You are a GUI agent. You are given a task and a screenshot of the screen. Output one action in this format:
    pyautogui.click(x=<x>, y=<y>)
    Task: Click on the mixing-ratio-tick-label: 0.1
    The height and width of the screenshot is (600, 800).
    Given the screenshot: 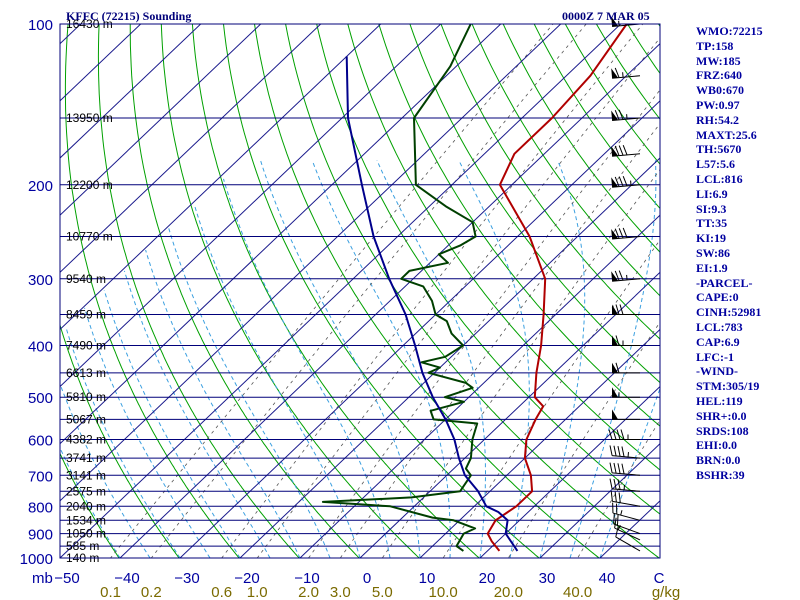 What is the action you would take?
    pyautogui.click(x=110, y=592)
    